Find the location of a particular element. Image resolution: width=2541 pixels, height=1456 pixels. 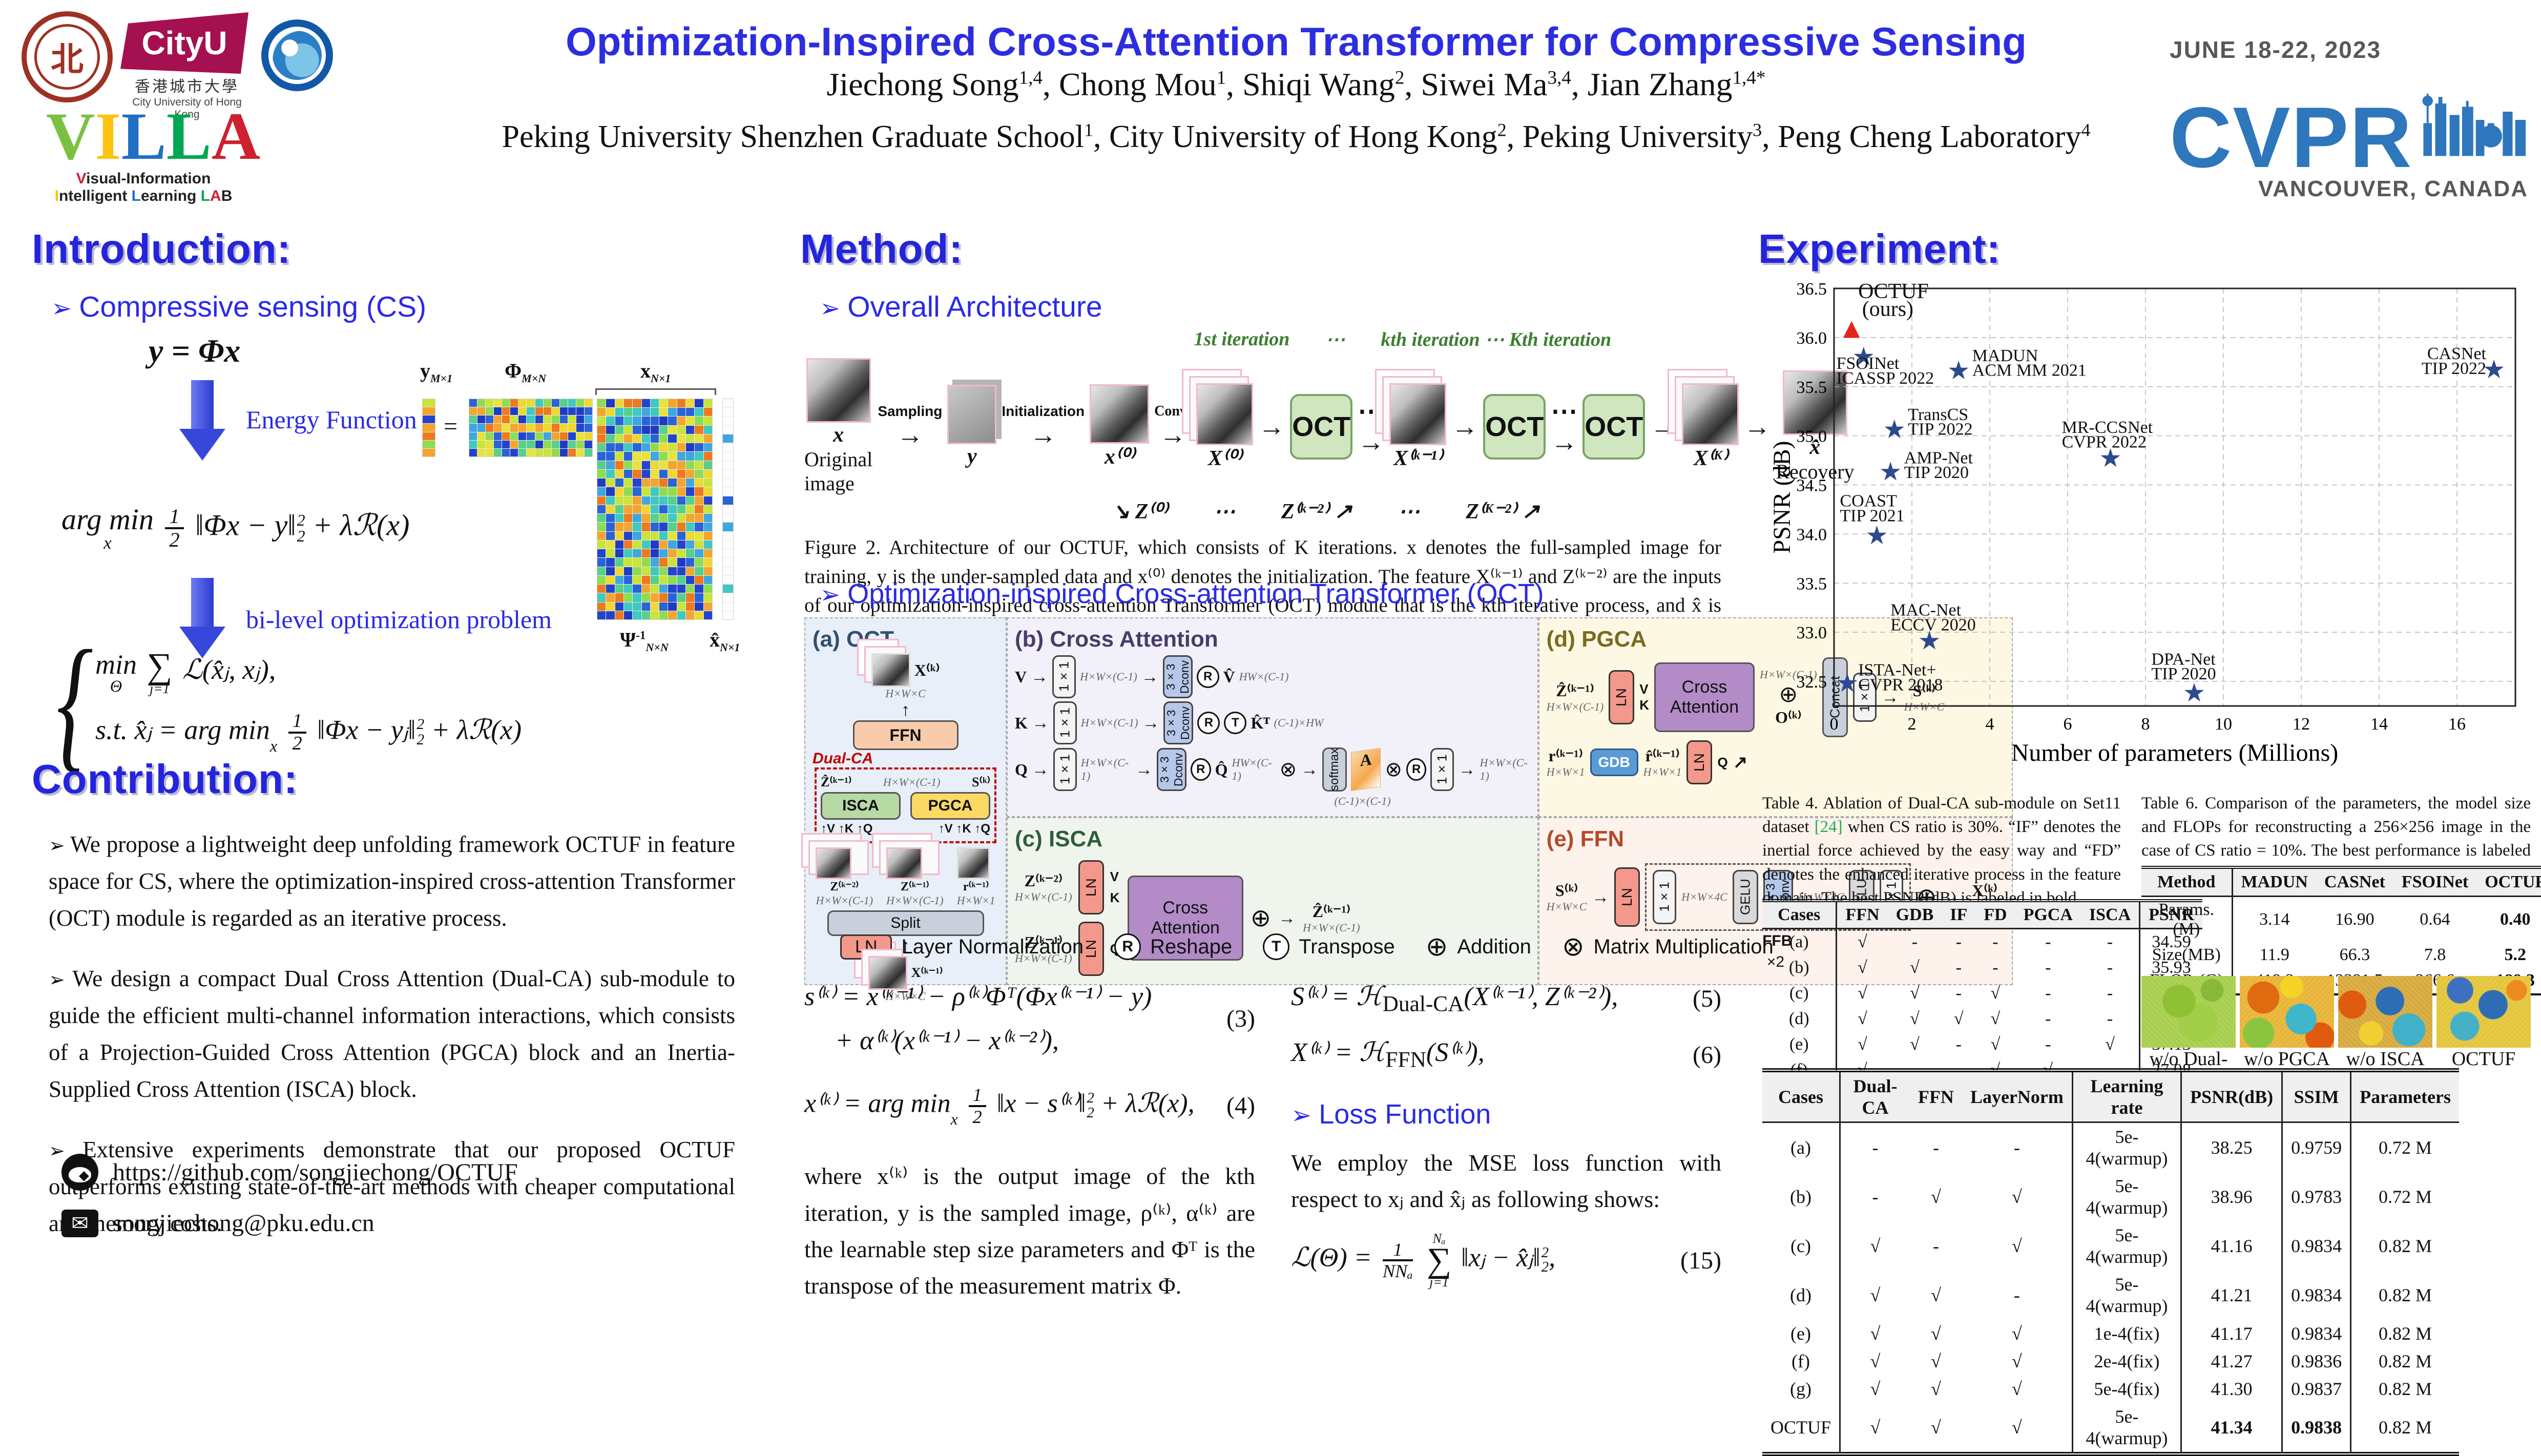

table-cell: (c) is located at coordinates (1799, 994).